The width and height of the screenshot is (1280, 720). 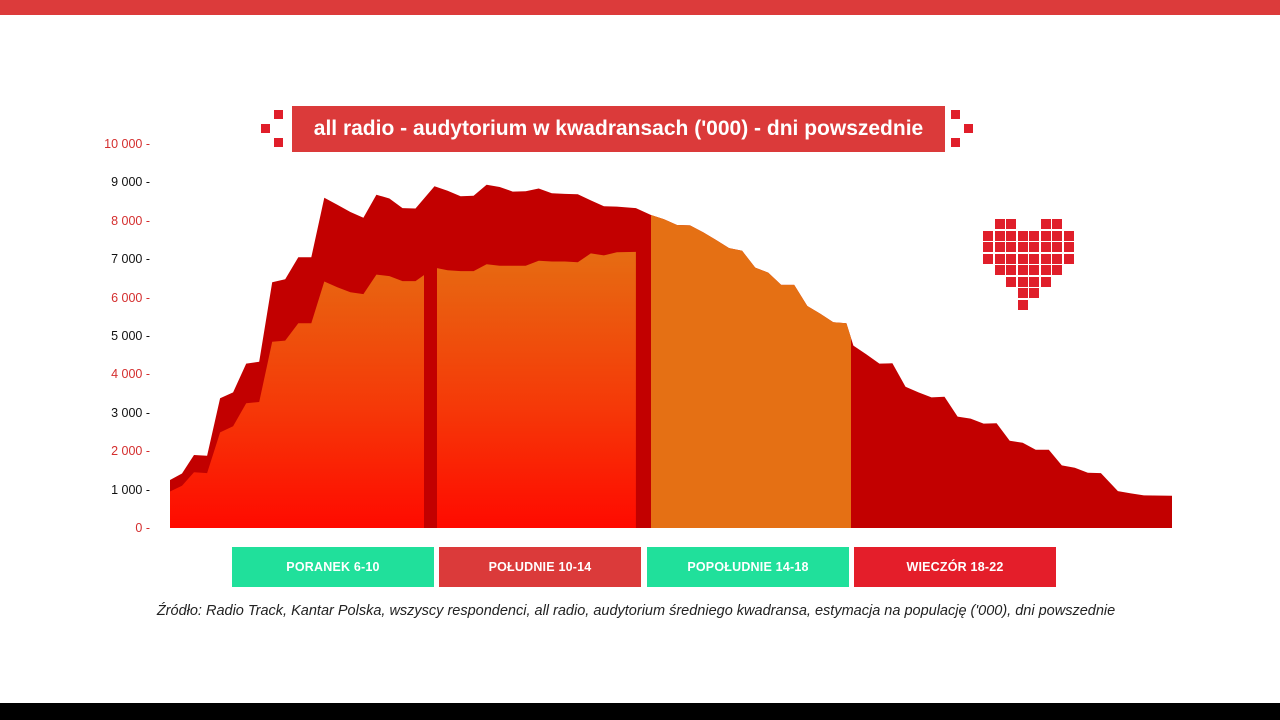 I want to click on y-tick-label: 10 000 -, so click(x=127, y=144).